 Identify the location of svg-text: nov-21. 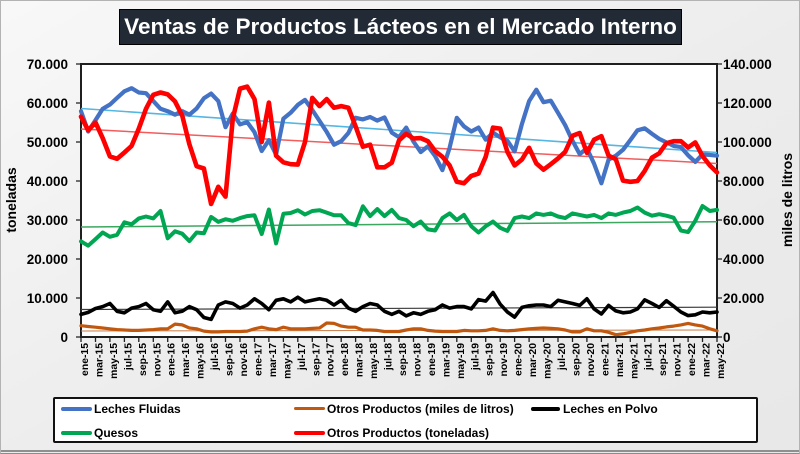
(678, 360).